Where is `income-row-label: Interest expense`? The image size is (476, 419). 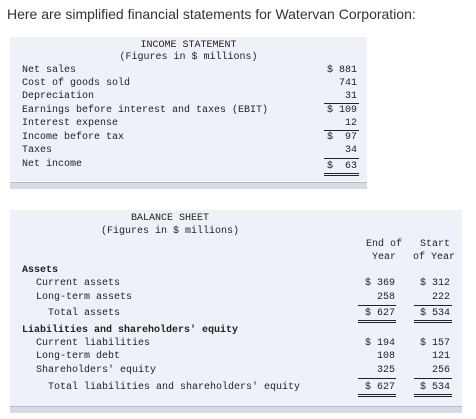
income-row-label: Interest expense is located at coordinates (70, 123).